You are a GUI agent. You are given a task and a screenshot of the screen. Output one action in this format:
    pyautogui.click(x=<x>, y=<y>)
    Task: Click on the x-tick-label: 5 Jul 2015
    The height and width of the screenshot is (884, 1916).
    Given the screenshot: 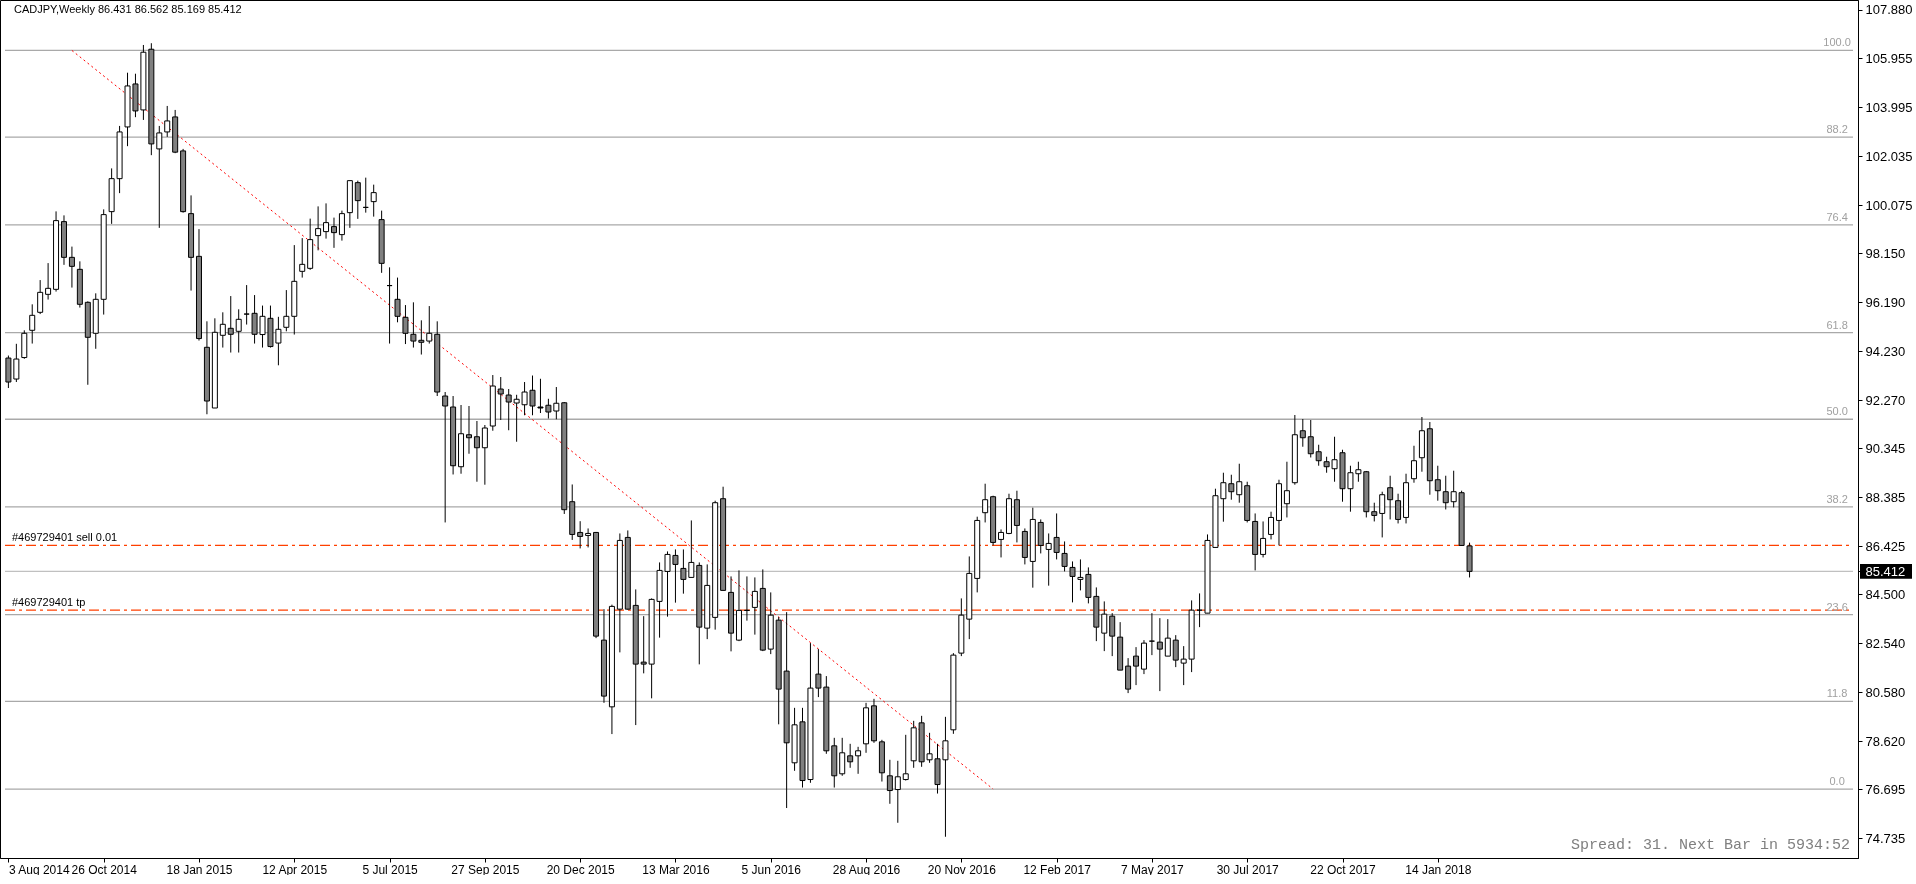 What is the action you would take?
    pyautogui.click(x=390, y=869)
    